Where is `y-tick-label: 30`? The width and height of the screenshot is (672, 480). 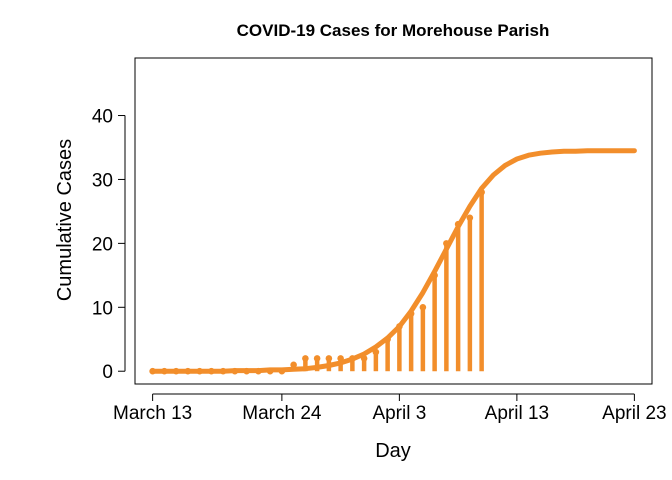
y-tick-label: 30 is located at coordinates (102, 180).